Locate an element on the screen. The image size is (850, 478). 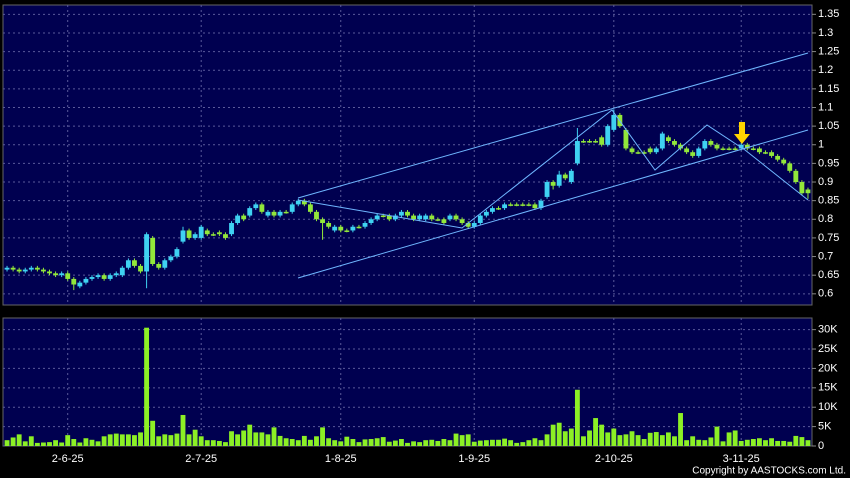
x-tick-label: 1-9-25 is located at coordinates (474, 459).